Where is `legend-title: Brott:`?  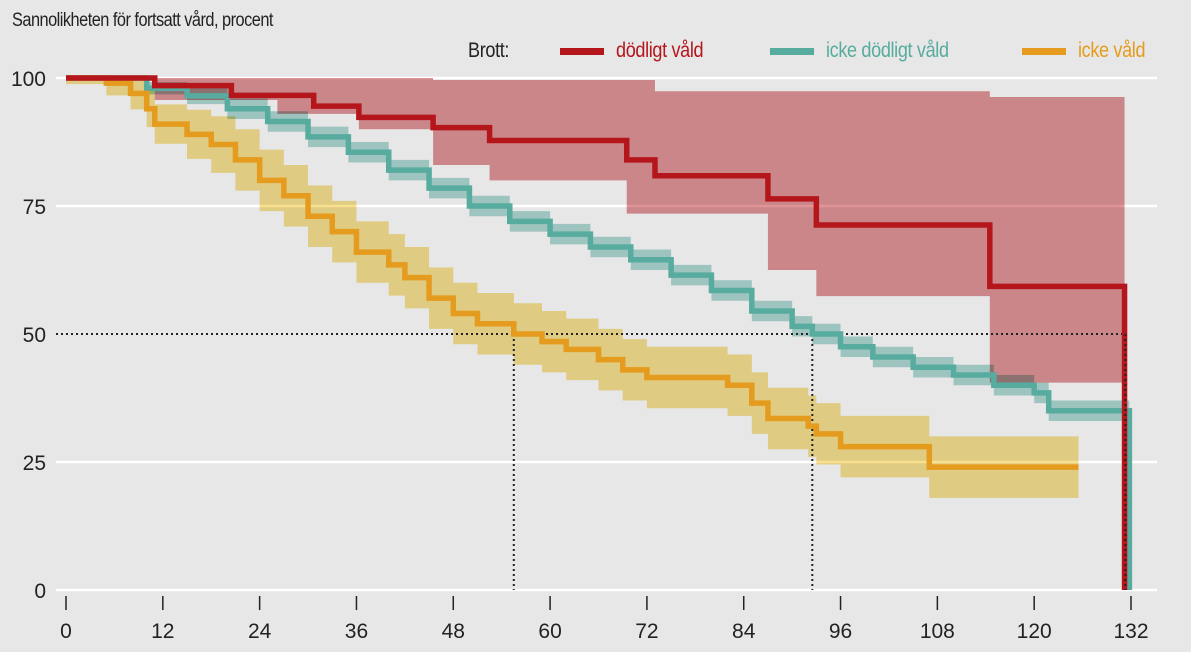
legend-title: Brott: is located at coordinates (489, 50).